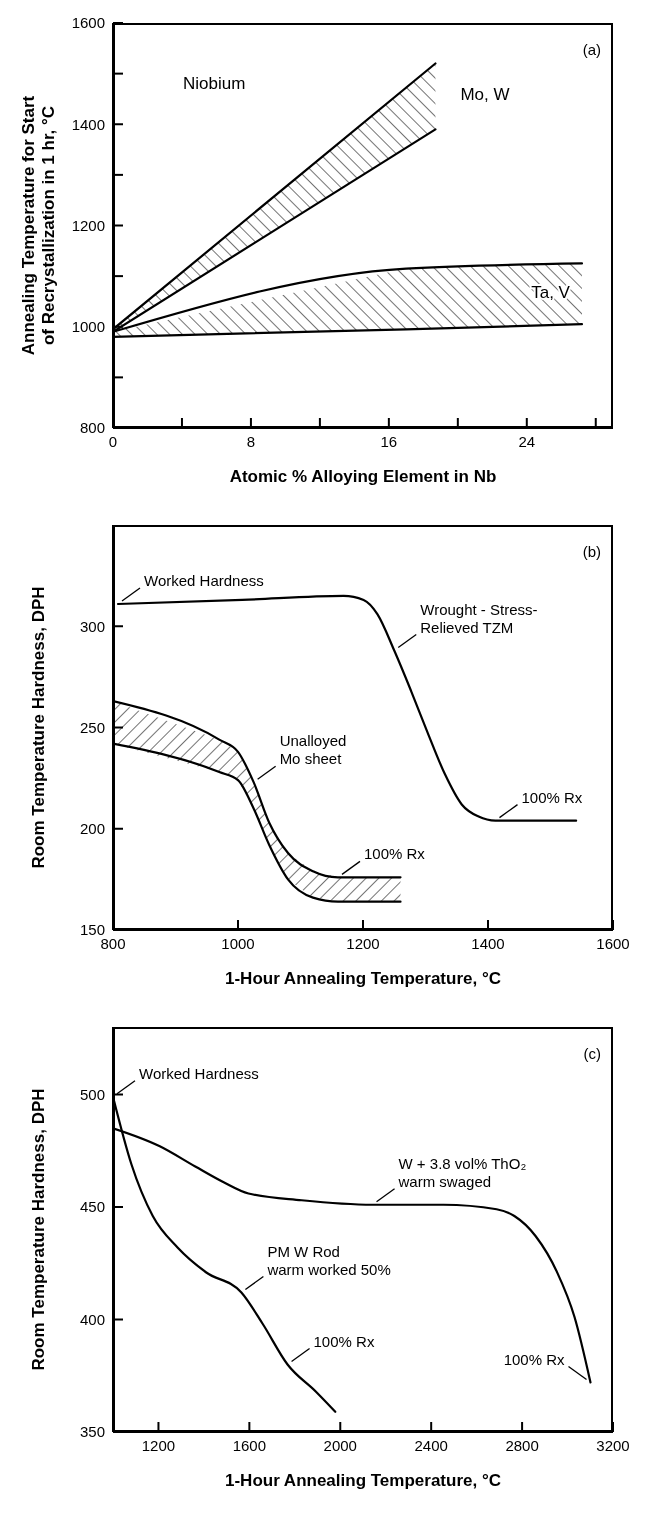 The height and width of the screenshot is (1515, 656). Describe the element at coordinates (88, 124) in the screenshot. I see `y-tick-label: 1400` at that location.